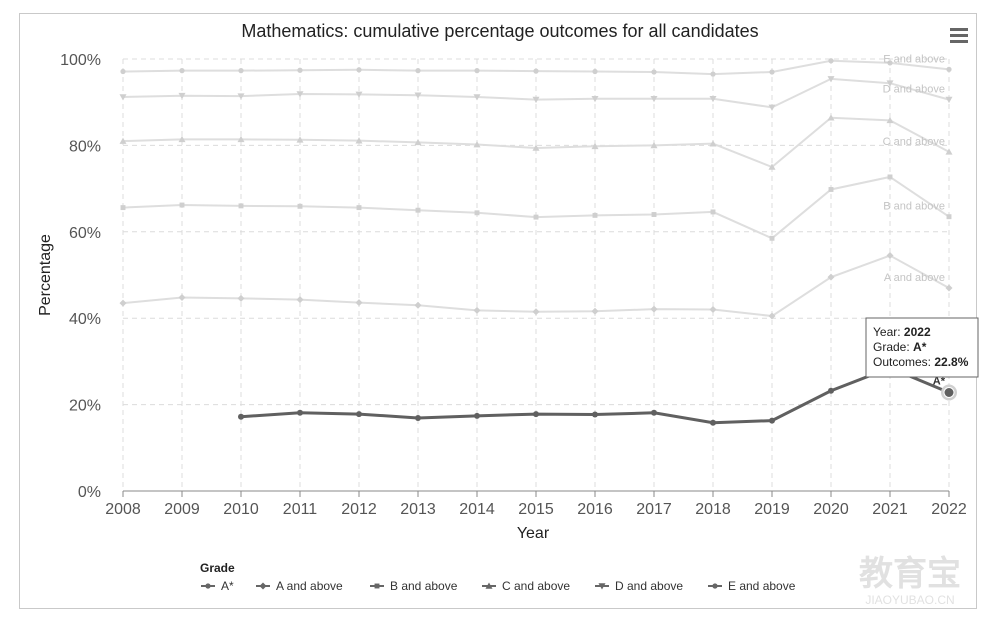 The height and width of the screenshot is (627, 997). Describe the element at coordinates (526, 586) in the screenshot. I see `legend-item-3: C and above` at that location.